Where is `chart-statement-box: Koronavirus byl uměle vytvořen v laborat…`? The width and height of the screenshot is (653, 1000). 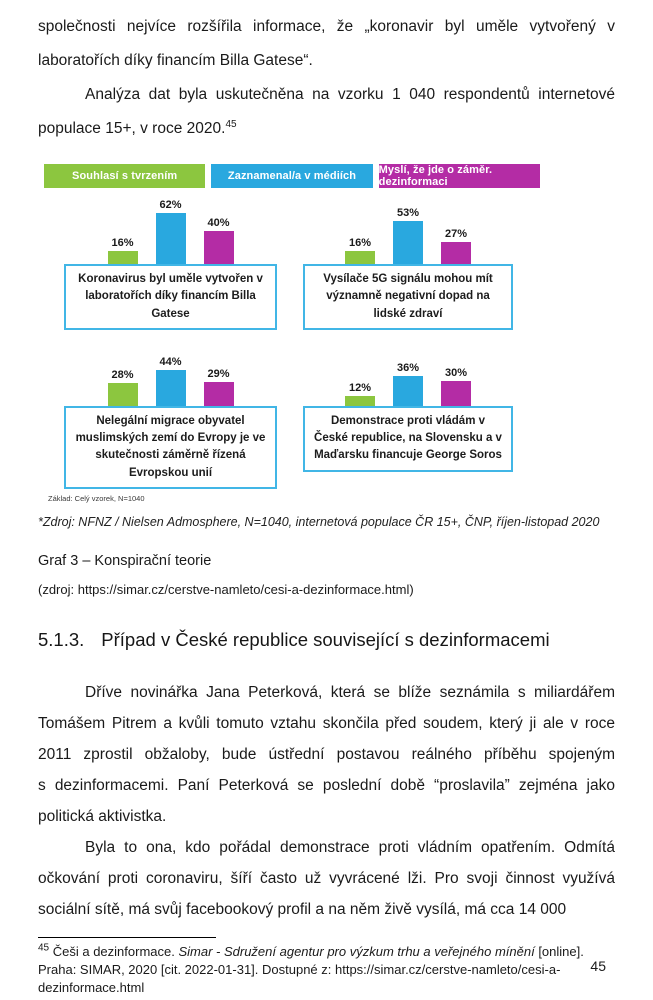 chart-statement-box: Koronavirus byl uměle vytvořen v laborat… is located at coordinates (170, 297).